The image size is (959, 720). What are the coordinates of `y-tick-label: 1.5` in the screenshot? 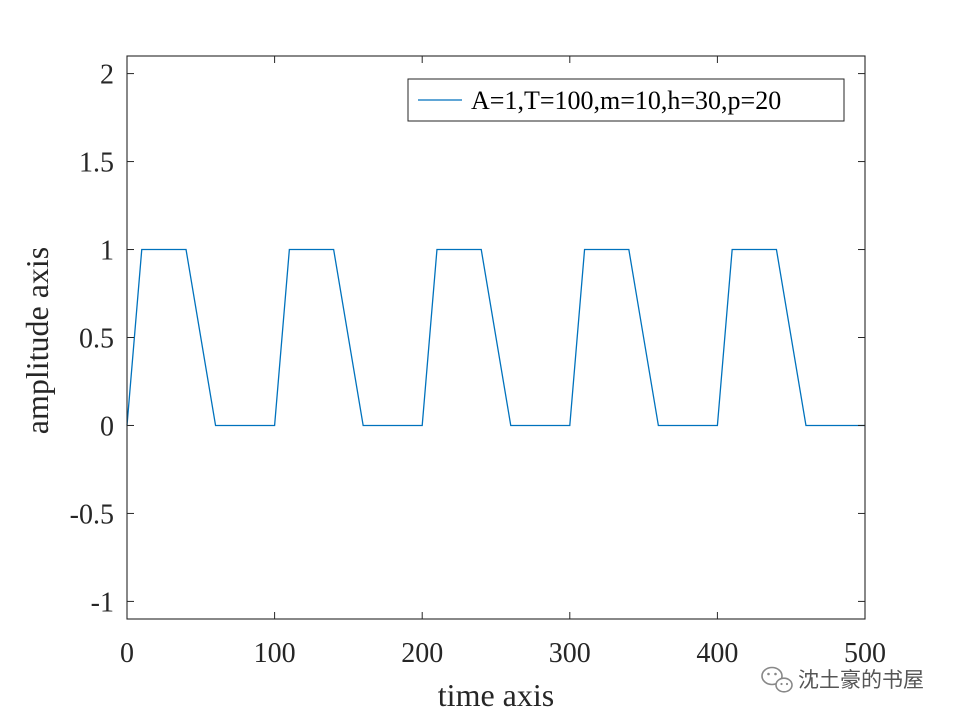 It's located at (96, 163).